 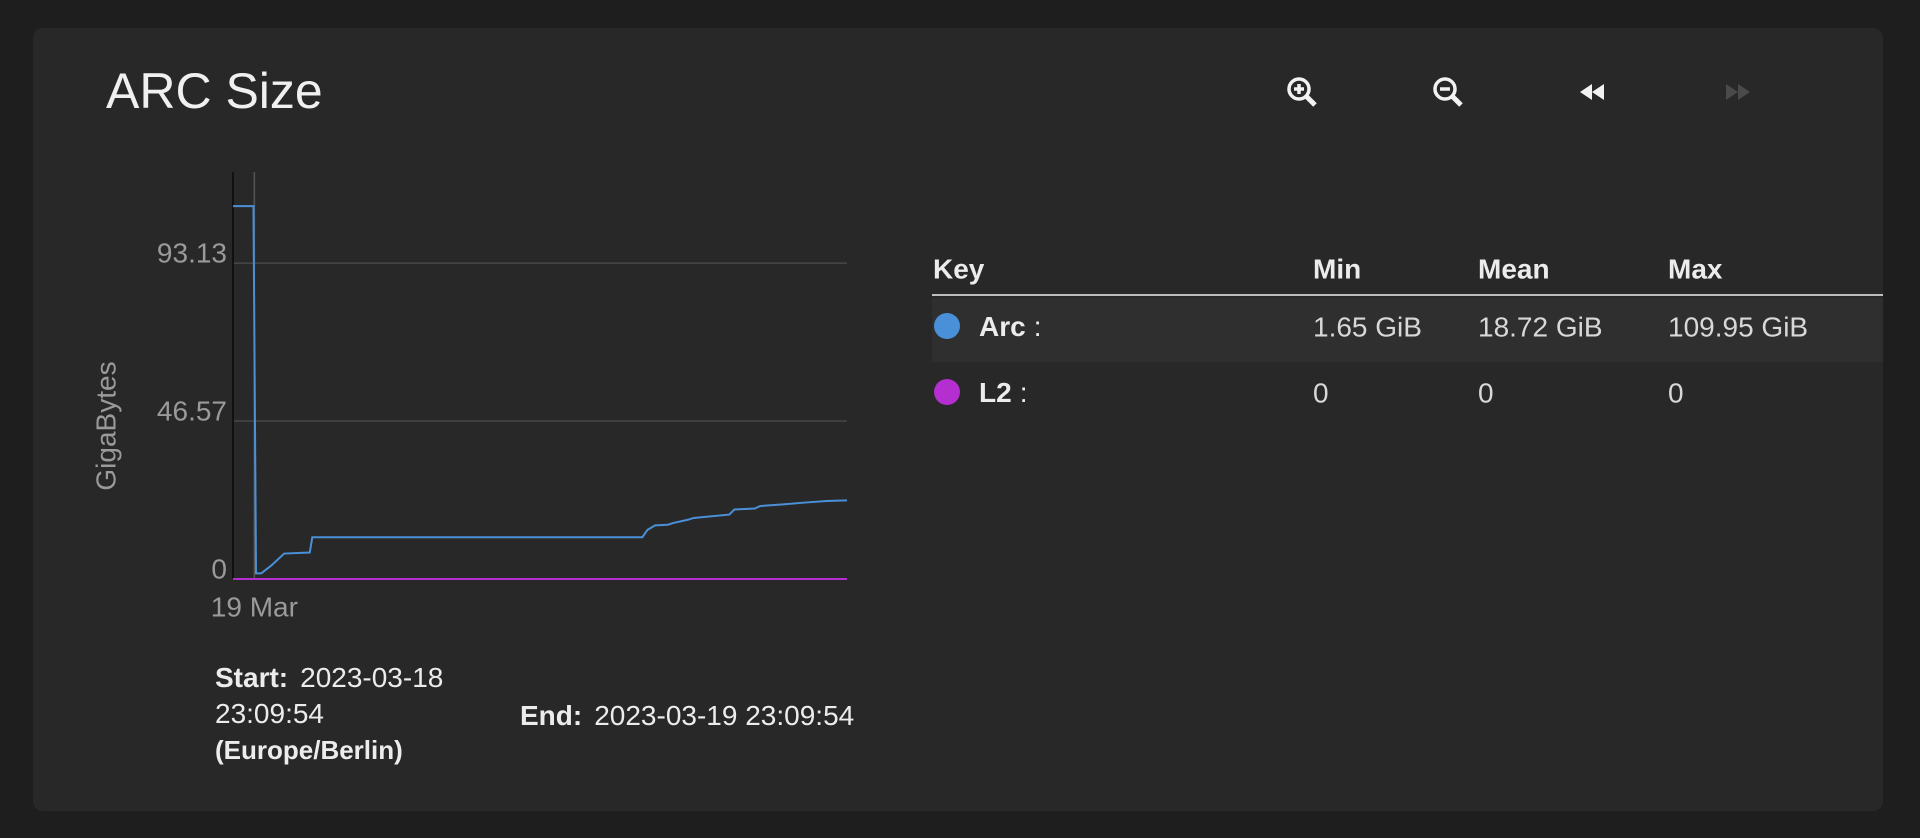 What do you see at coordinates (105, 425) in the screenshot?
I see `y-axis-label: GigaBytes` at bounding box center [105, 425].